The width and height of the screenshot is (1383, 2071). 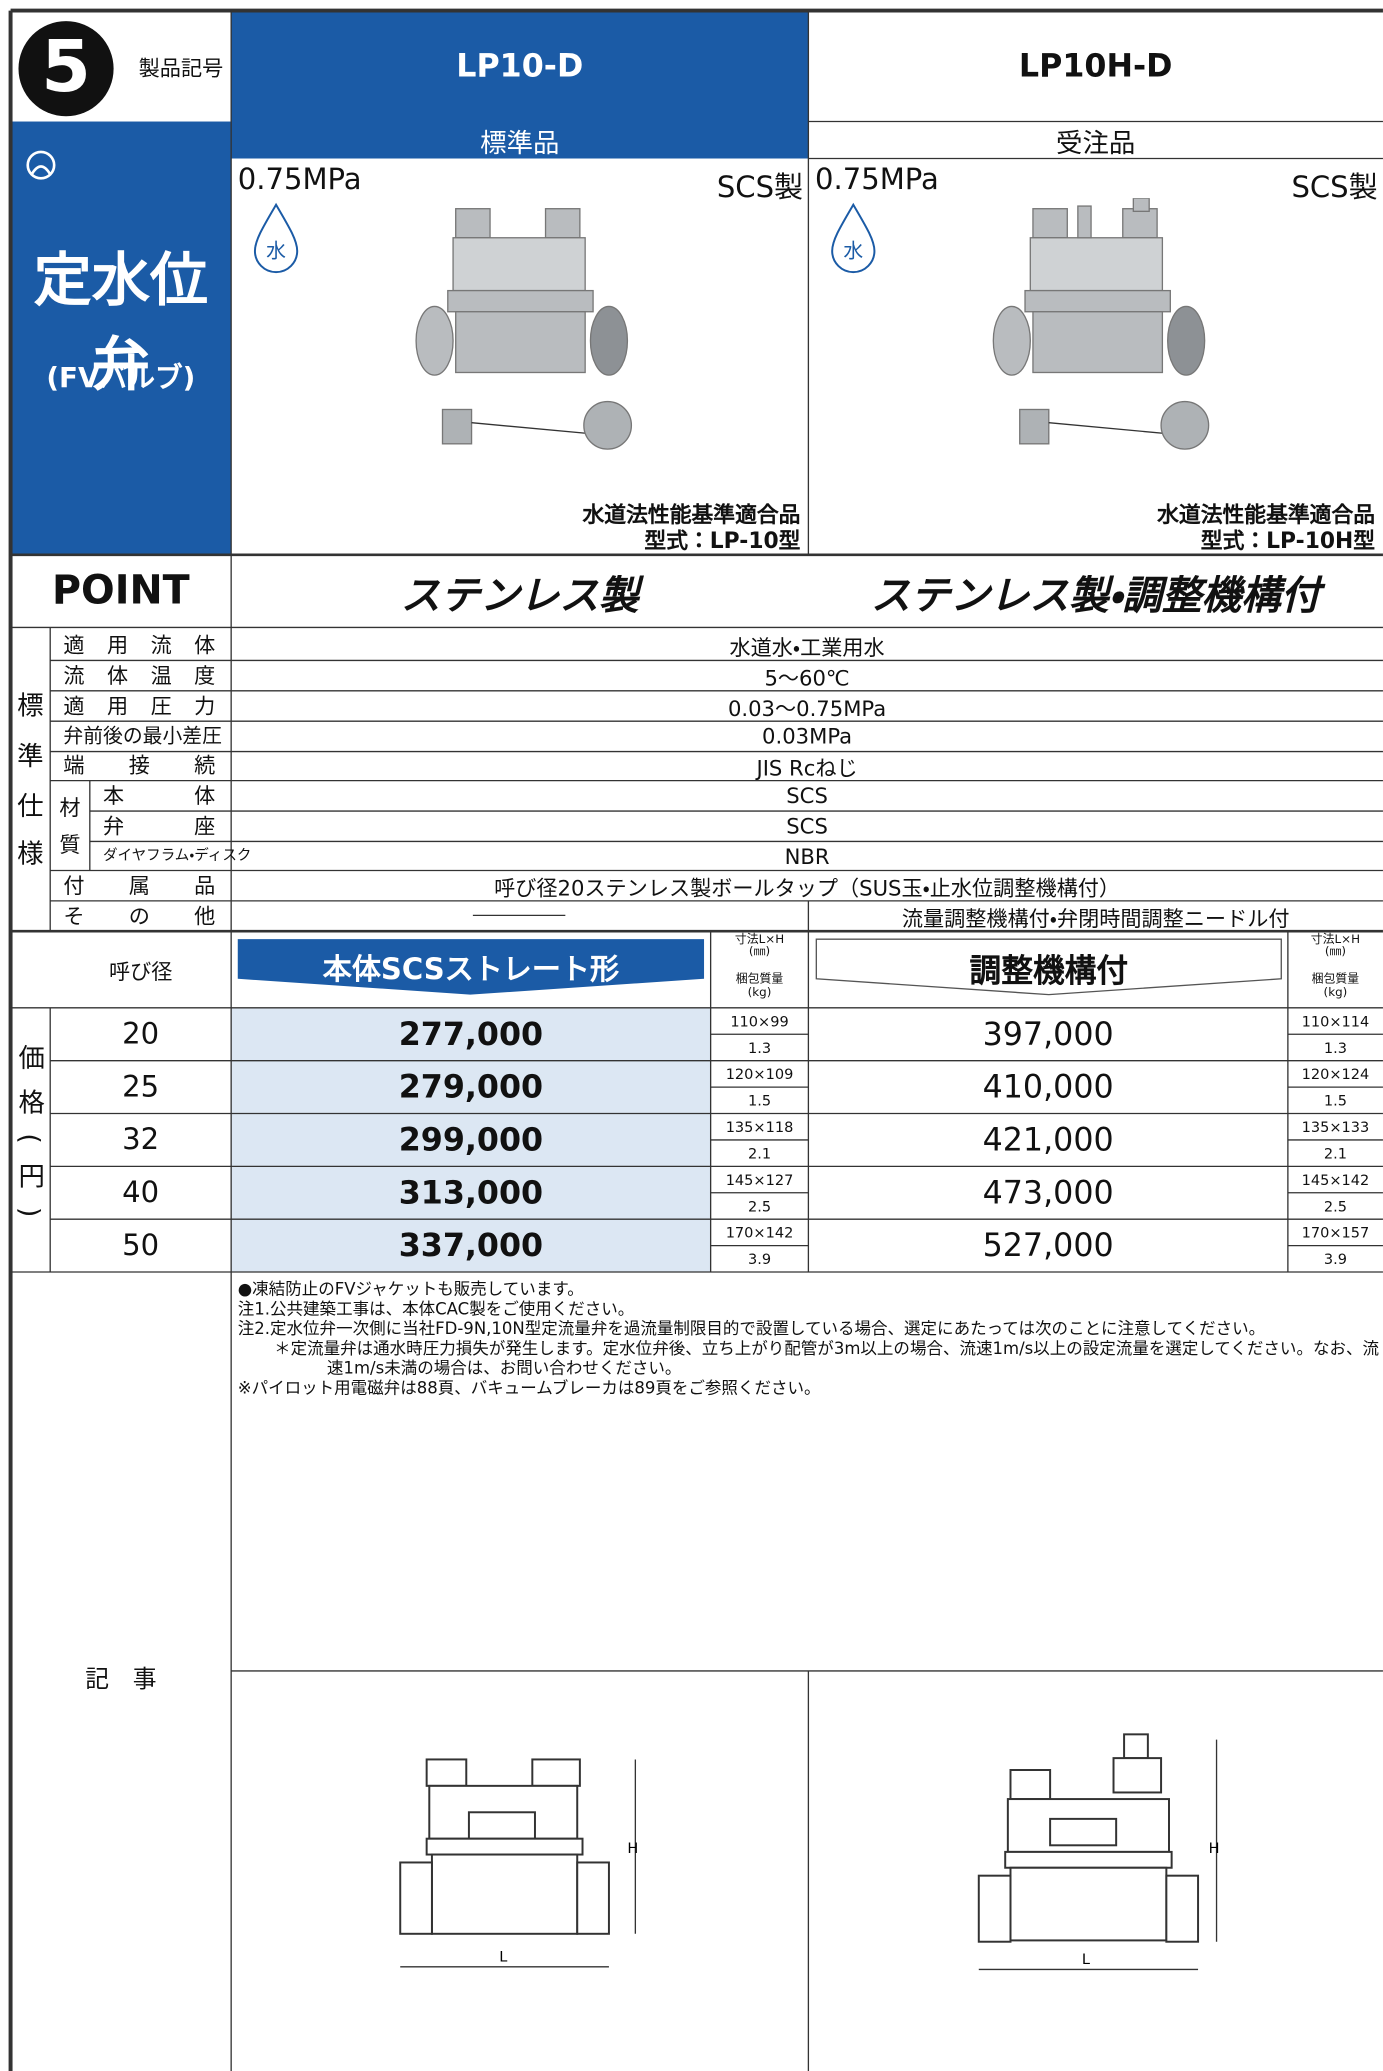 I want to click on product-code: LP10-D, so click(x=520, y=66).